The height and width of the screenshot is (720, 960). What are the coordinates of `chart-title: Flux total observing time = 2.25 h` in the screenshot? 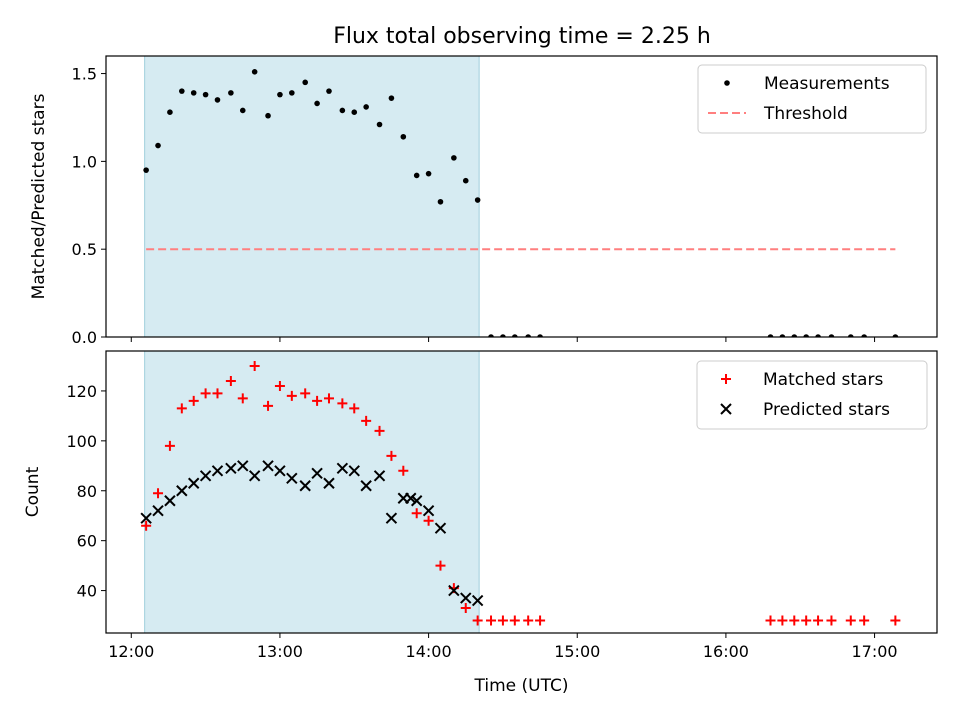 It's located at (522, 36).